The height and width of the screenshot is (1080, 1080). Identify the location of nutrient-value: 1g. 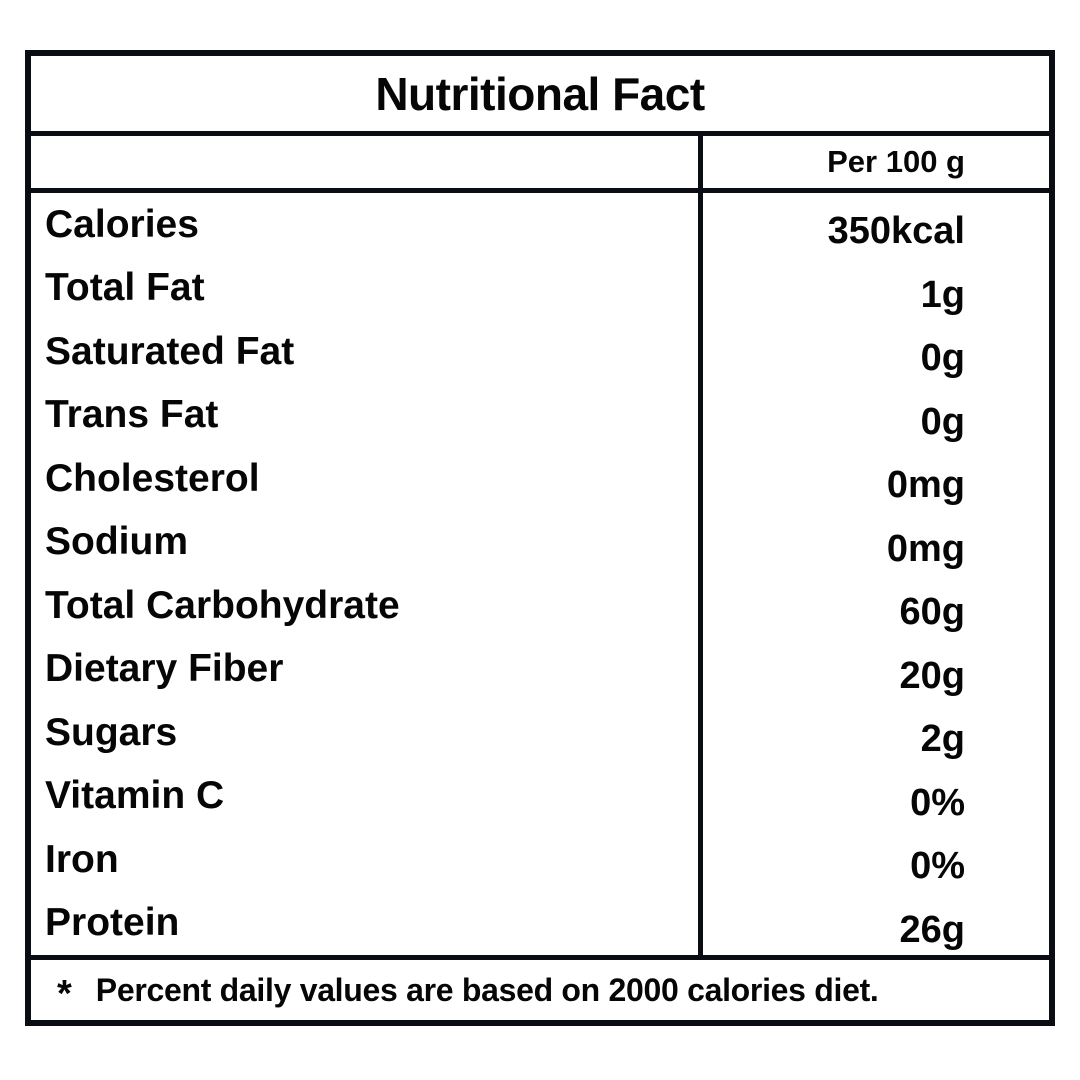
(942, 294).